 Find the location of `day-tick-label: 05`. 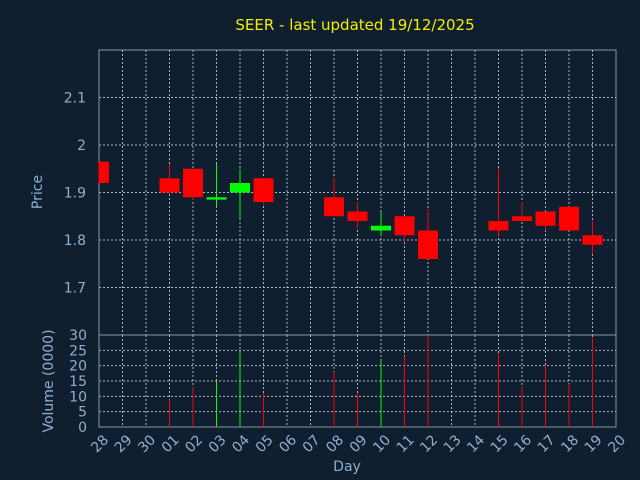

day-tick-label: 05 is located at coordinates (265, 444).